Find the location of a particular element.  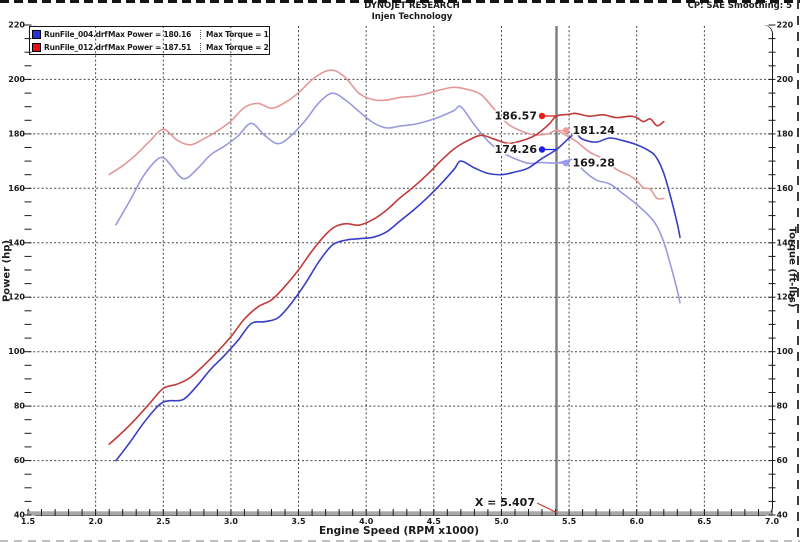

x-axis-title: Engine Speed (RPM x1000) is located at coordinates (399, 531).